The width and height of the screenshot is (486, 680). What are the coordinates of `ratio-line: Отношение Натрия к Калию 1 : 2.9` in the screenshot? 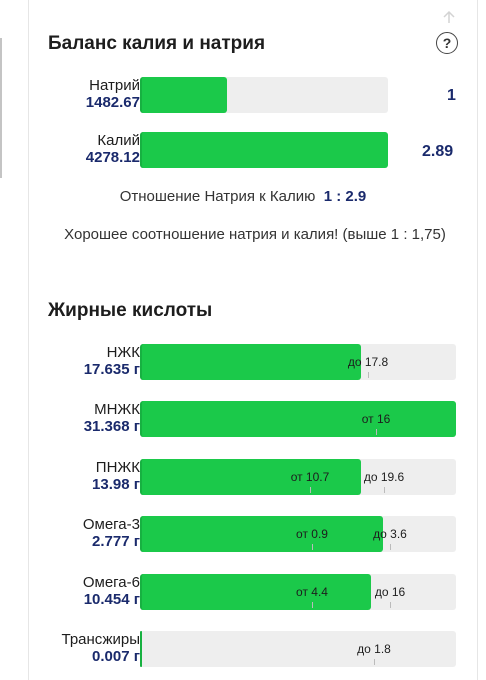 It's located at (243, 196).